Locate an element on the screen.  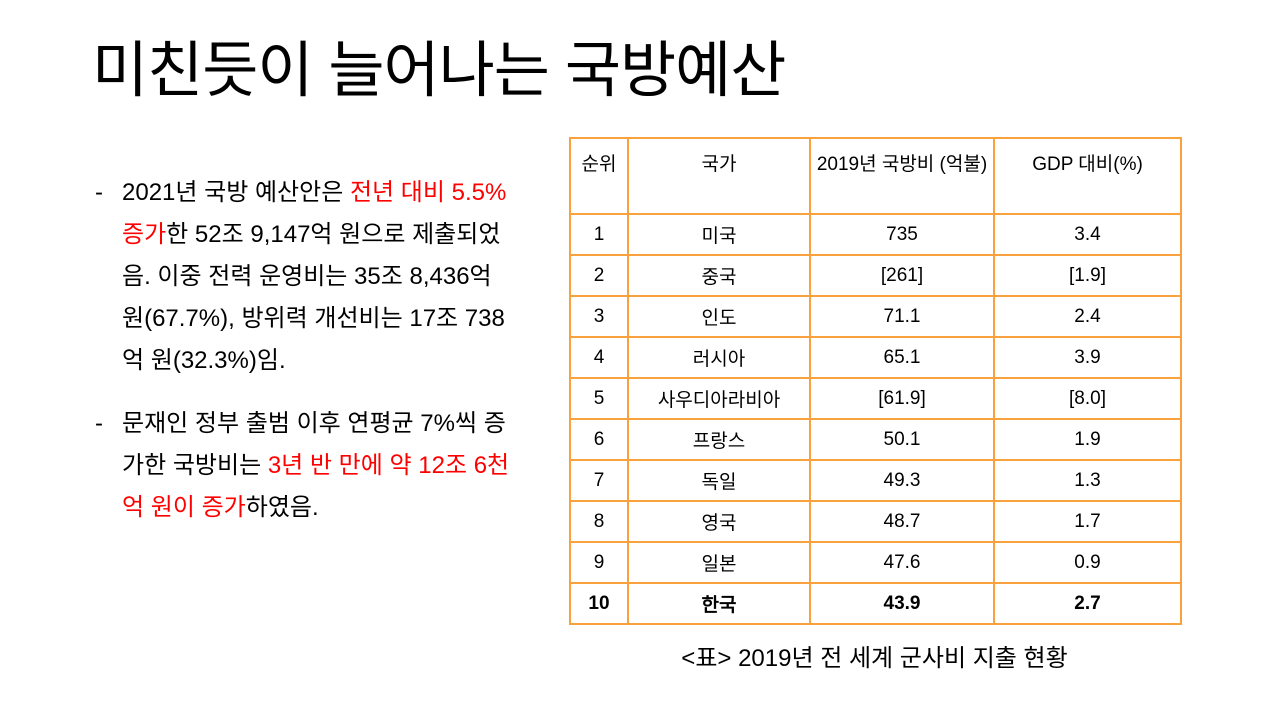
budget-cell: 71.1 is located at coordinates (902, 316).